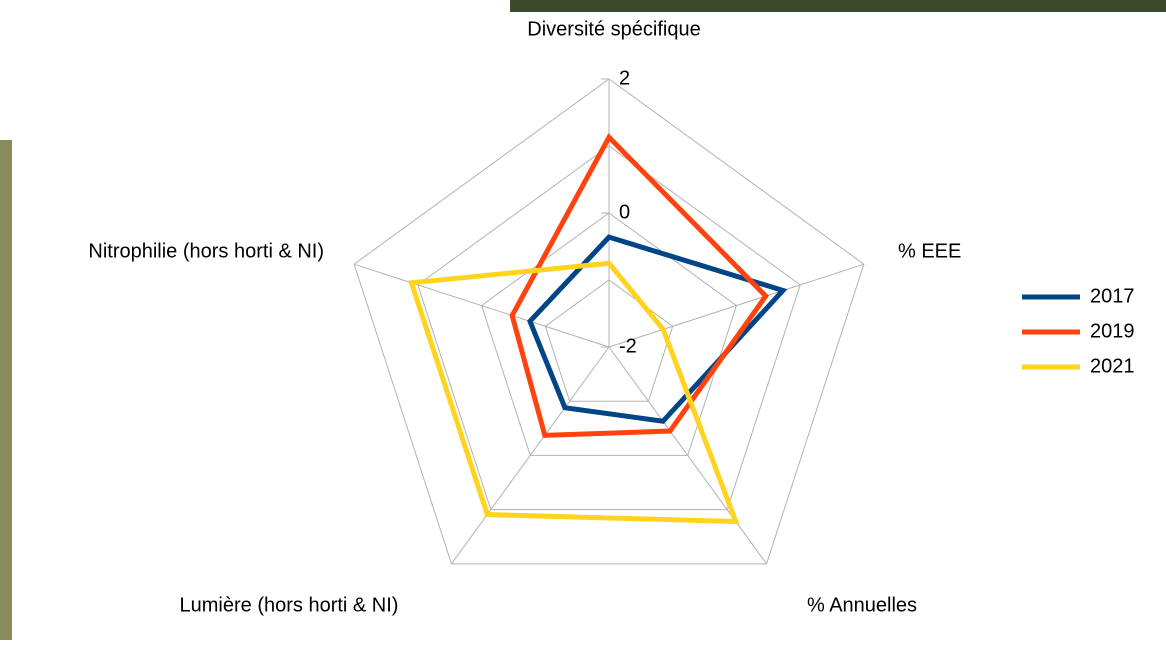 The width and height of the screenshot is (1166, 663). Describe the element at coordinates (1112, 331) in the screenshot. I see `legend-label: 2019` at that location.